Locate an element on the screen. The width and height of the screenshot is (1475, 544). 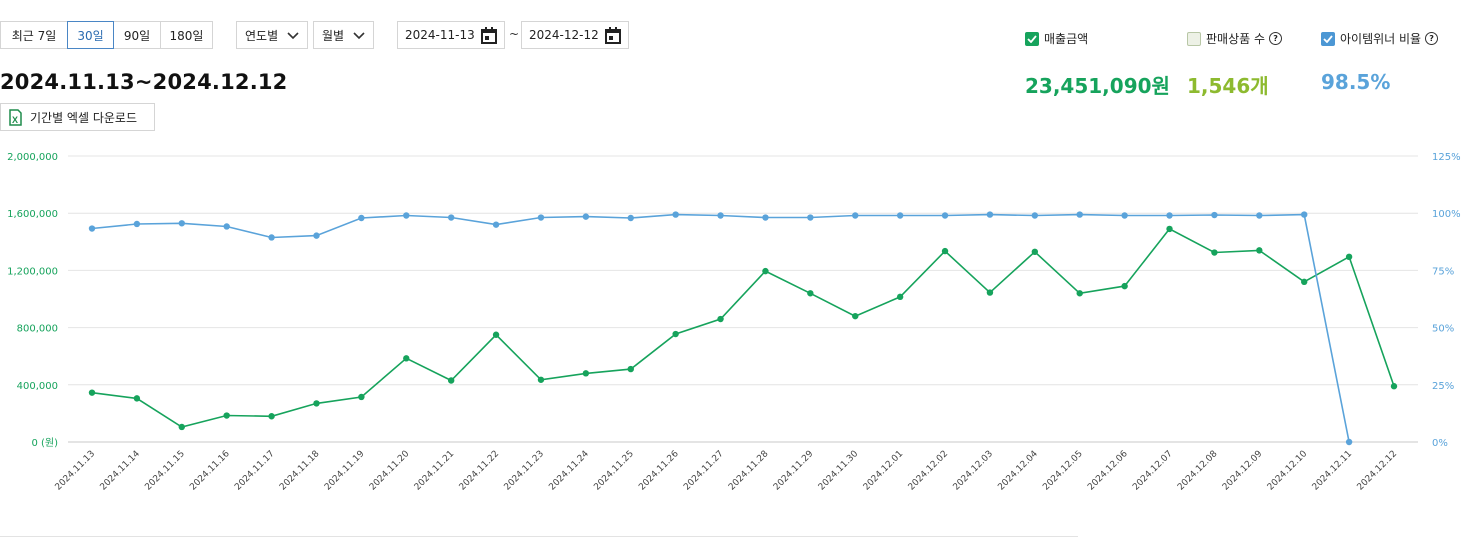
x-tick-label: 2024.11.14 is located at coordinates (121, 471).